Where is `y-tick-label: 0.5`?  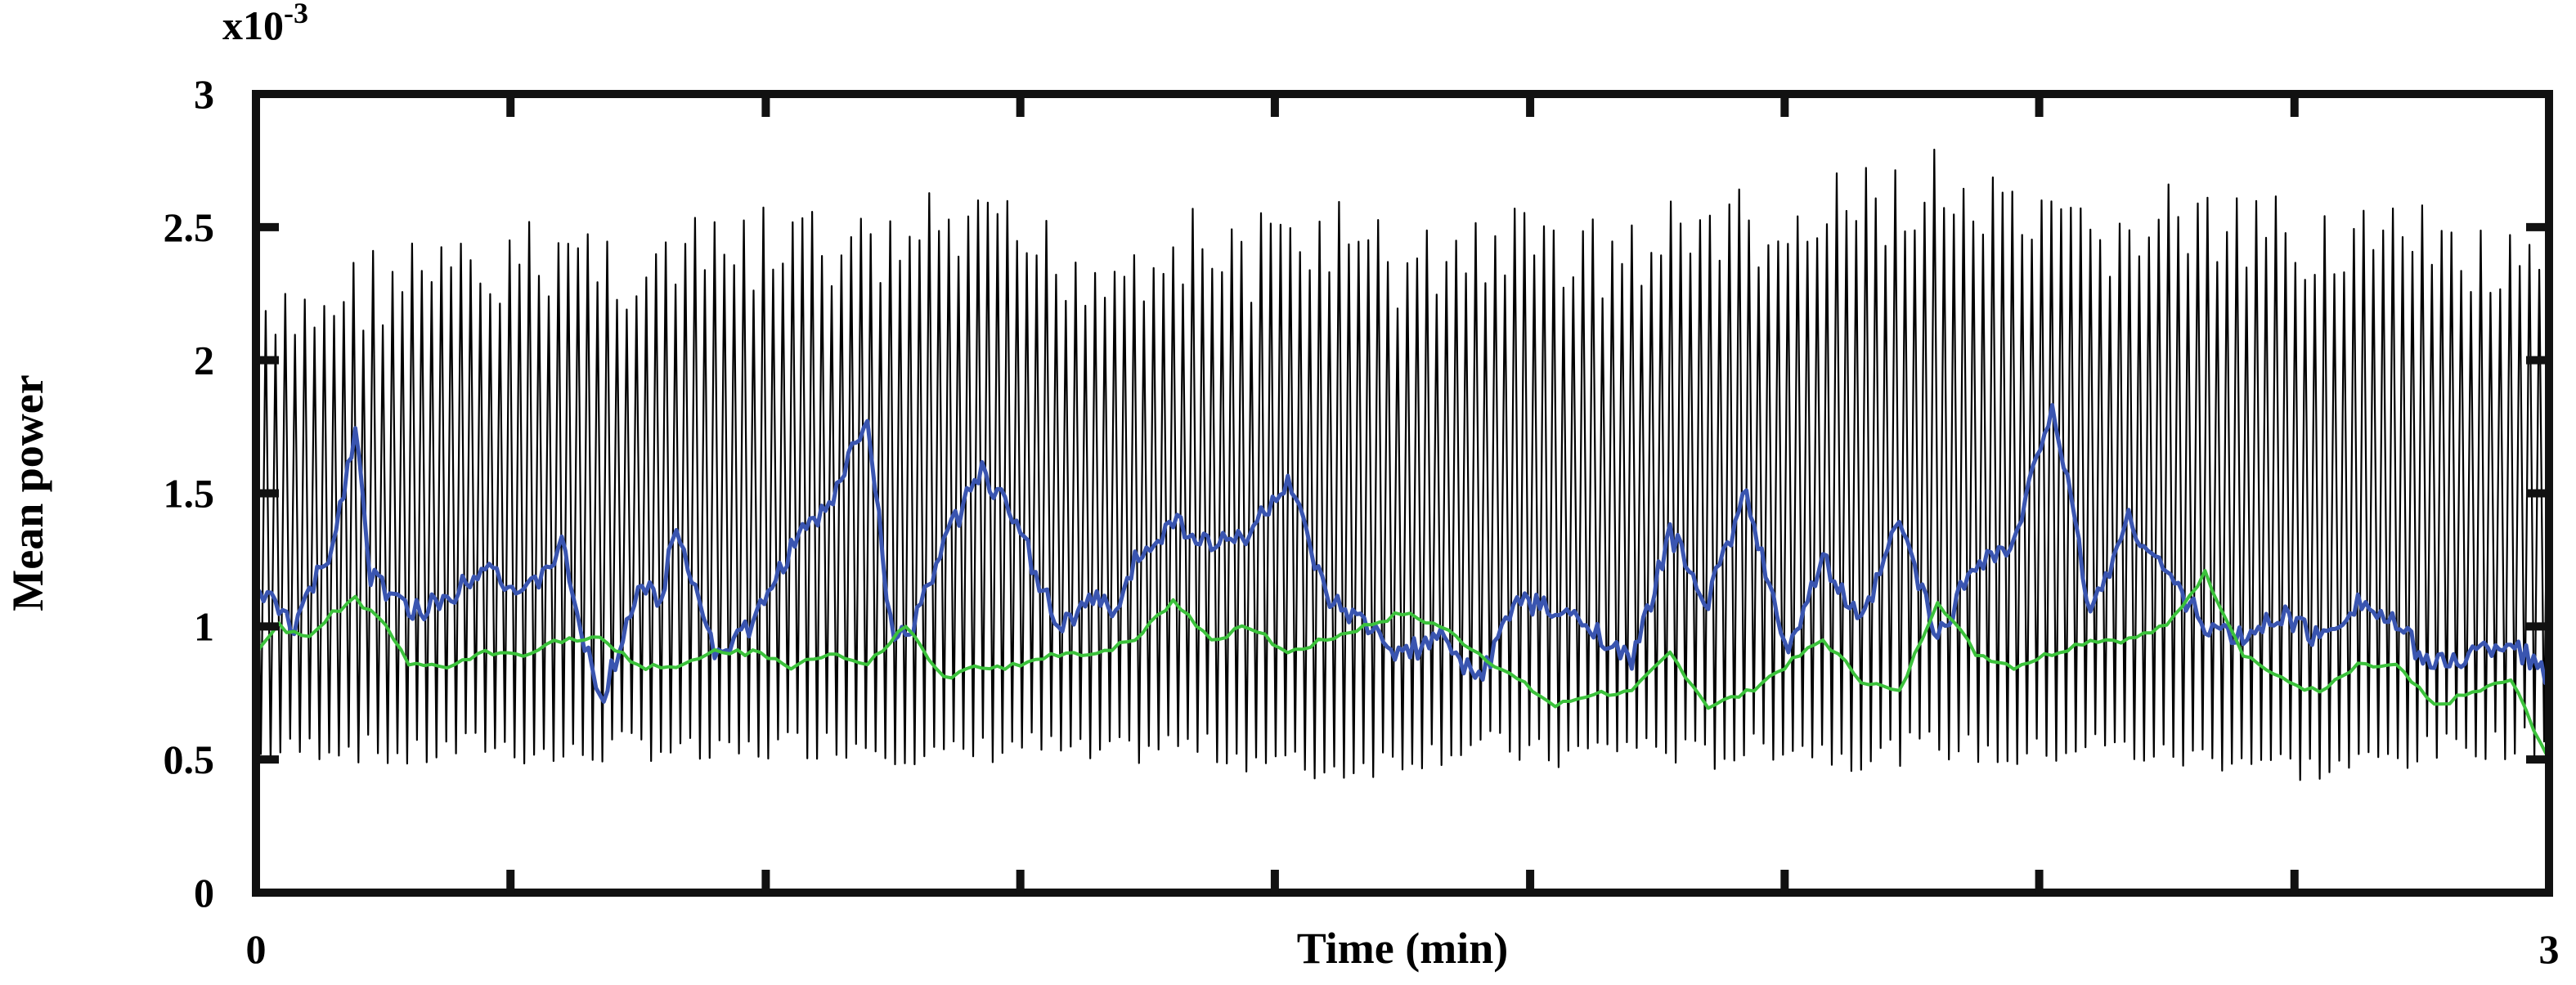
y-tick-label: 0.5 is located at coordinates (190, 759).